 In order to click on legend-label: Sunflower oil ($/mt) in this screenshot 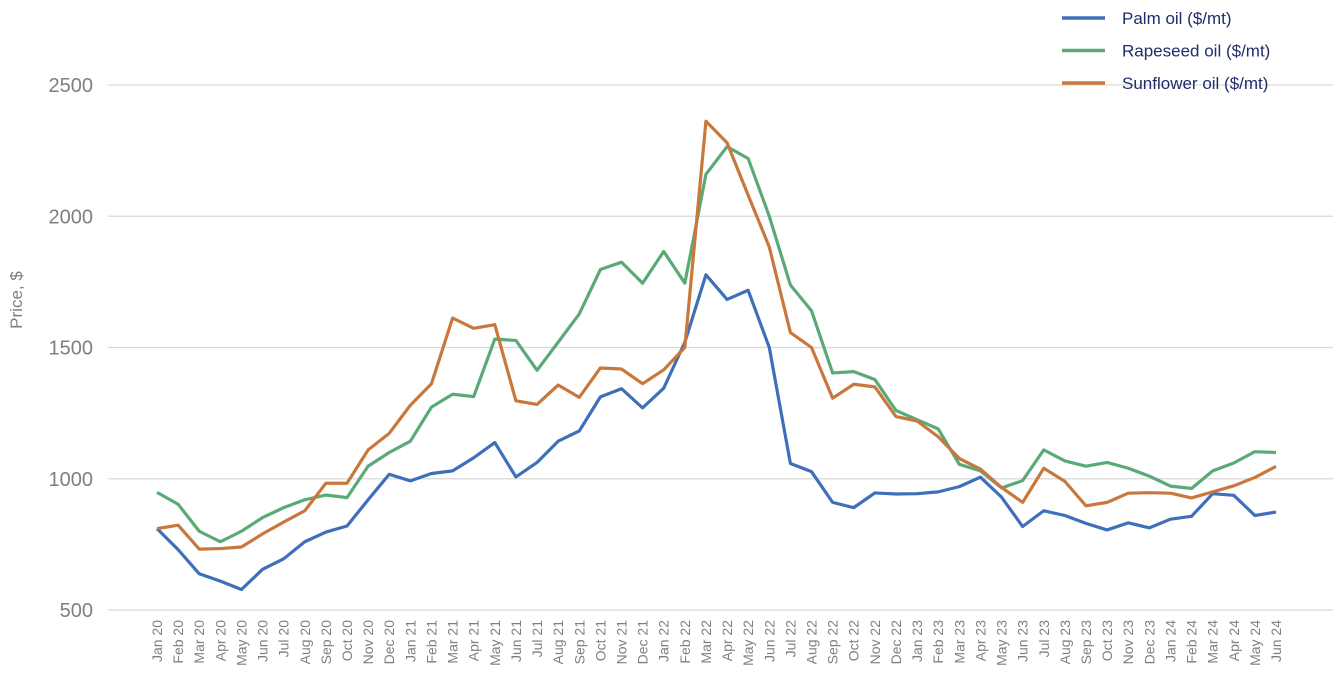, I will do `click(1195, 83)`.